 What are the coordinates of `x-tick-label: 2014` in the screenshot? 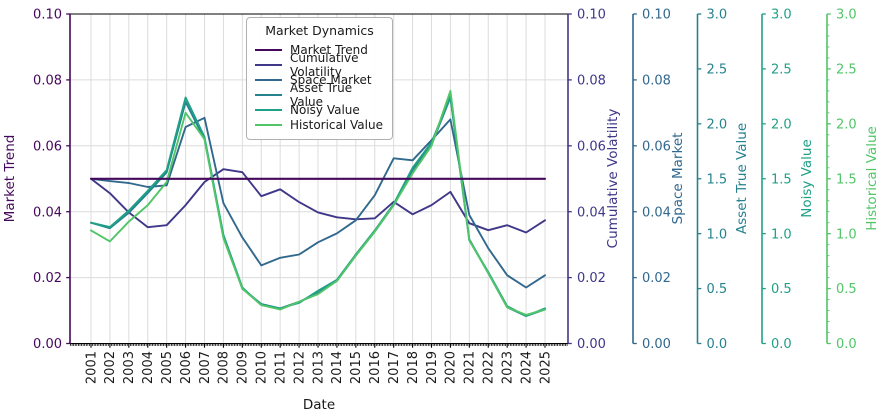 It's located at (337, 367).